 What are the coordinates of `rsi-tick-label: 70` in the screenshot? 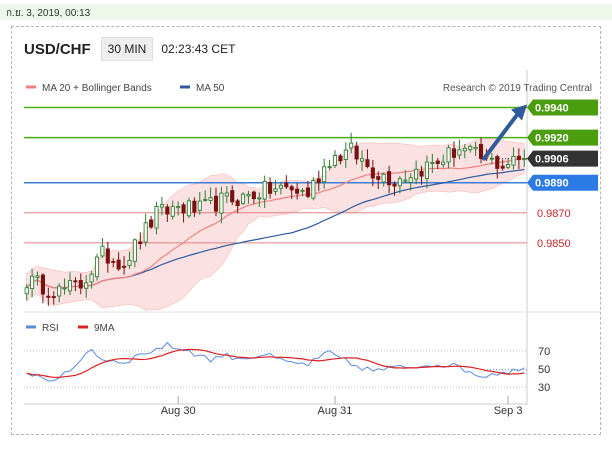 It's located at (544, 352).